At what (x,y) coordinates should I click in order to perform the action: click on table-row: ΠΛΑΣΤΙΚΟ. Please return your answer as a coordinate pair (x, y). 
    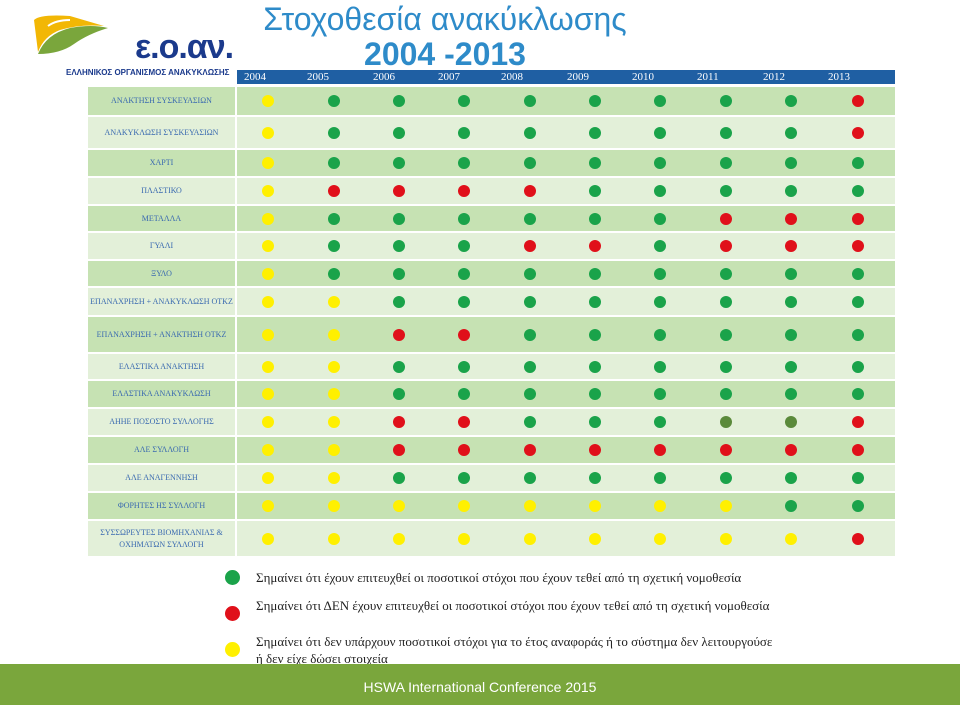
    Looking at the image, I should click on (491, 191).